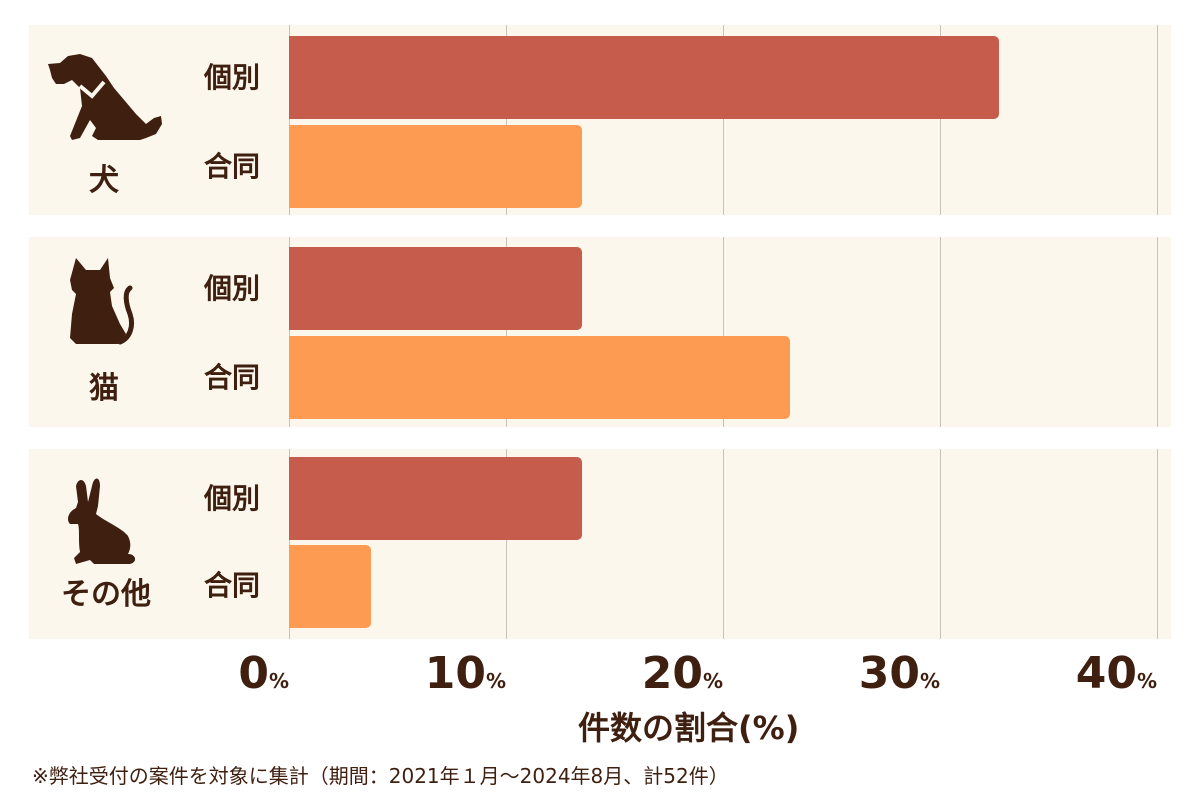  Describe the element at coordinates (435, 166) in the screenshot. I see `bar-dog-godo` at that location.